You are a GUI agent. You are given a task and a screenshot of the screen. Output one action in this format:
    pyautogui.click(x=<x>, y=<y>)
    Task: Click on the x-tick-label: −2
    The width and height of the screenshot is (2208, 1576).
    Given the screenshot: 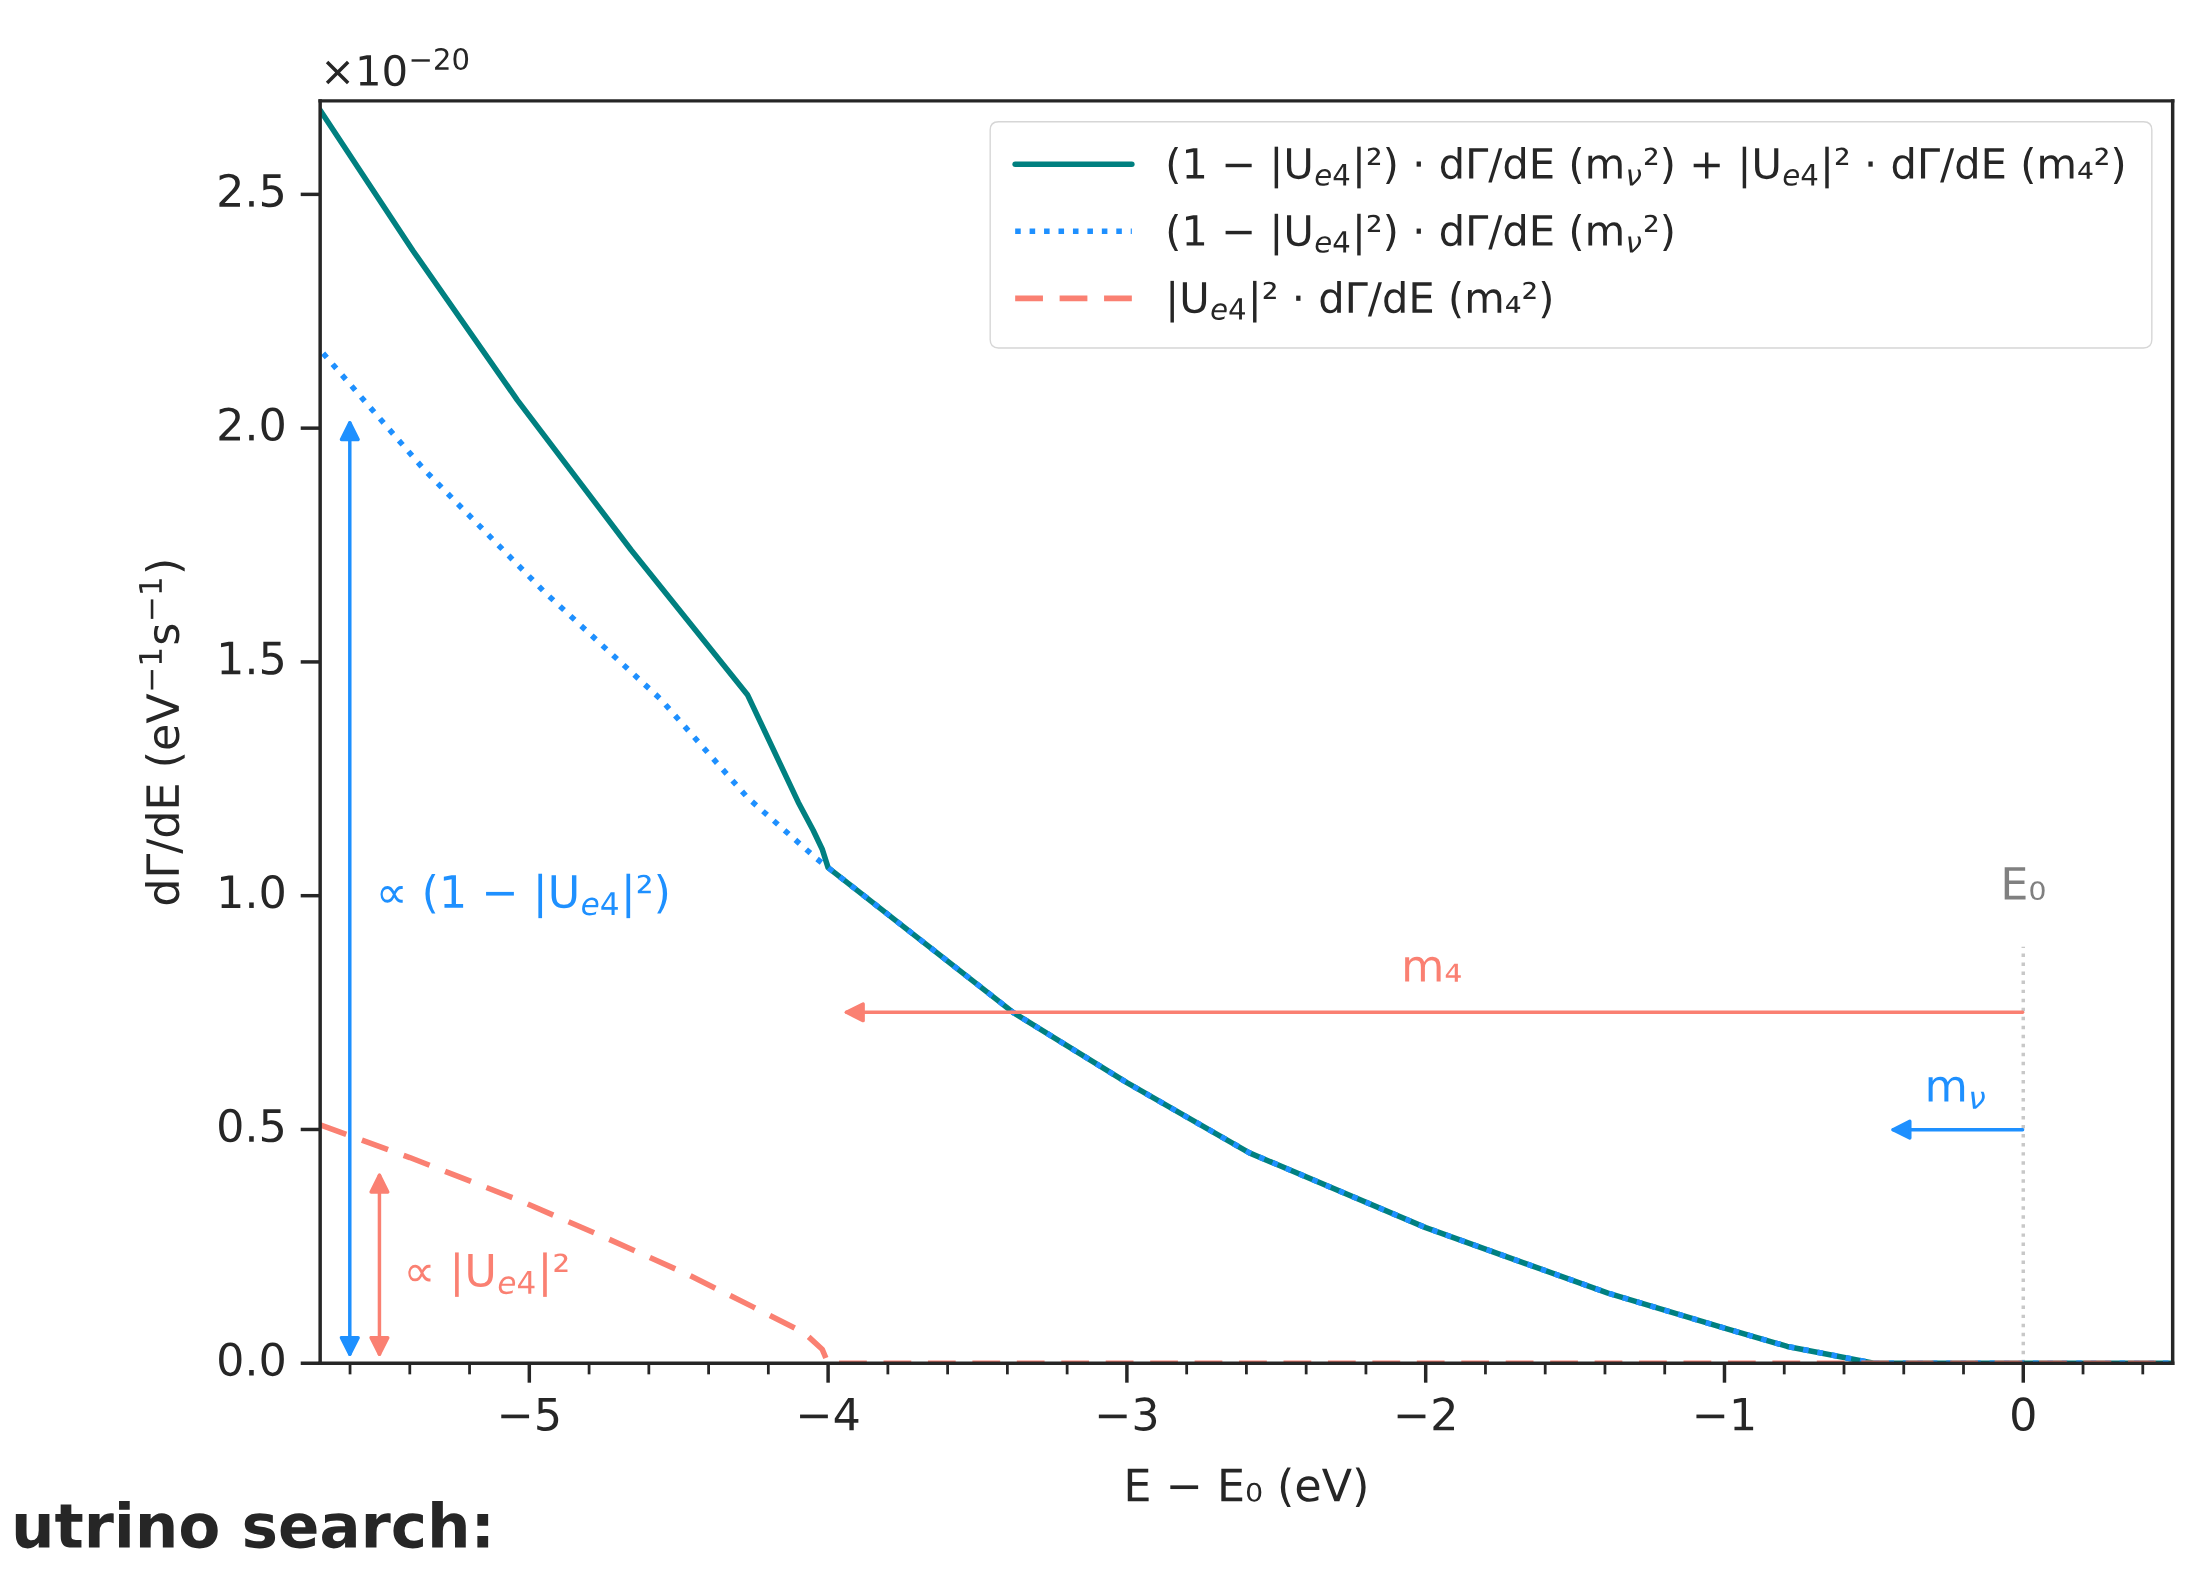 What is the action you would take?
    pyautogui.click(x=1425, y=1414)
    